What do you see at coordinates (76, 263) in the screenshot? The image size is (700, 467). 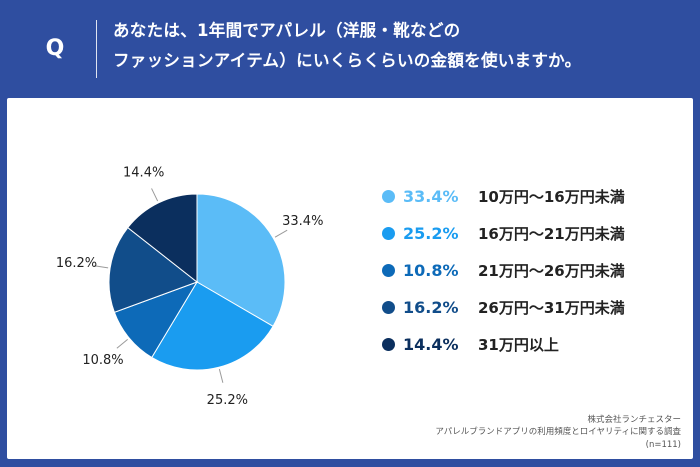 I see `data-label-4: 16.2%` at bounding box center [76, 263].